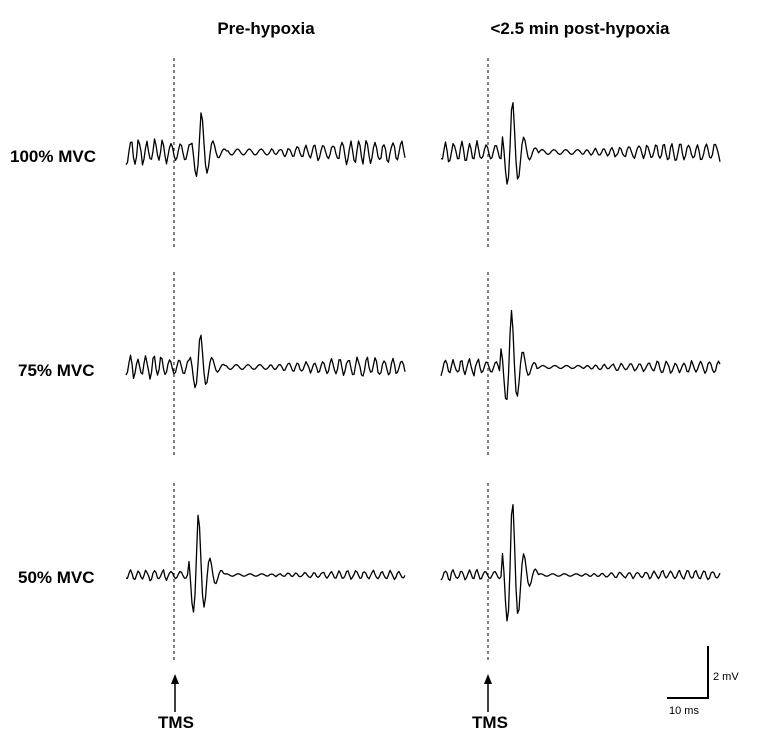 This screenshot has height=732, width=769. I want to click on tms-label-pre: TMS, so click(176, 722).